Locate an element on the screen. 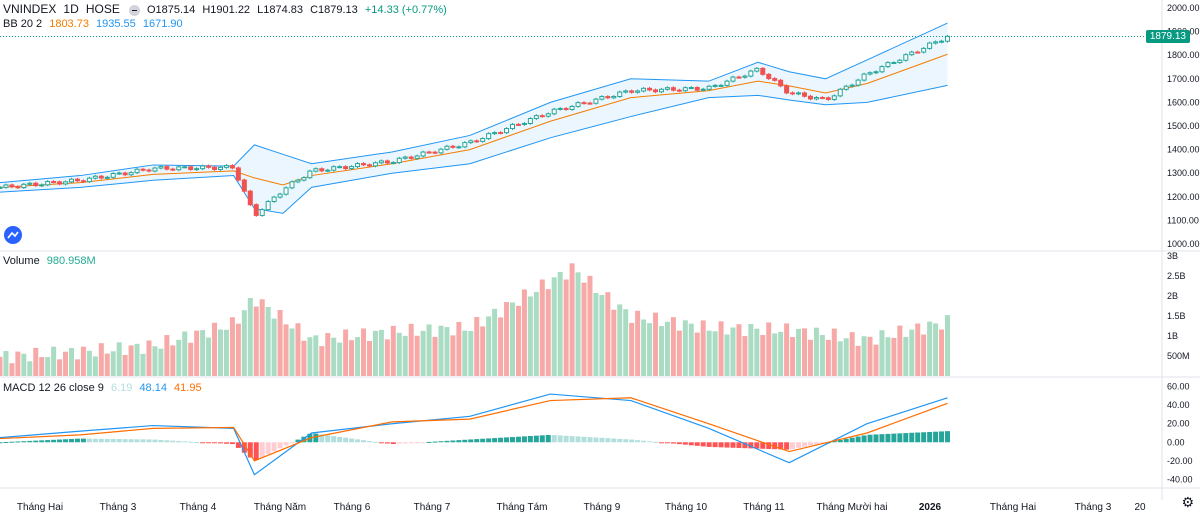 This screenshot has width=1200, height=514. volume-legend: Volume 980.958M is located at coordinates (51, 261).